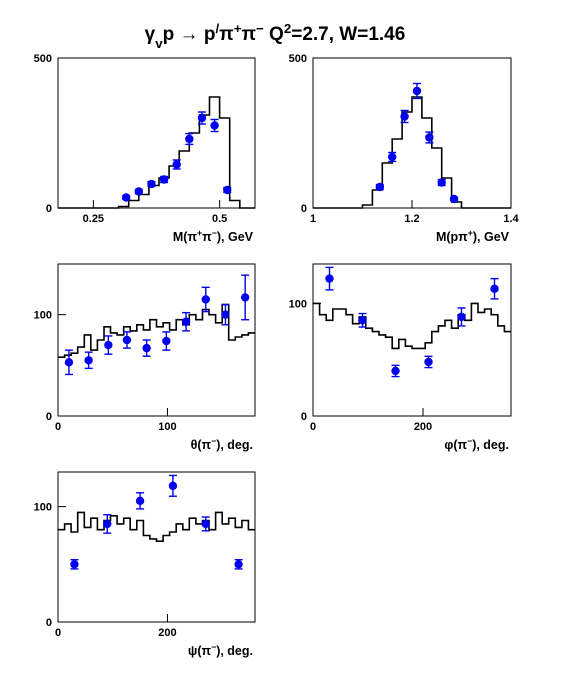  What do you see at coordinates (313, 219) in the screenshot?
I see `x-tick-label: 1` at bounding box center [313, 219].